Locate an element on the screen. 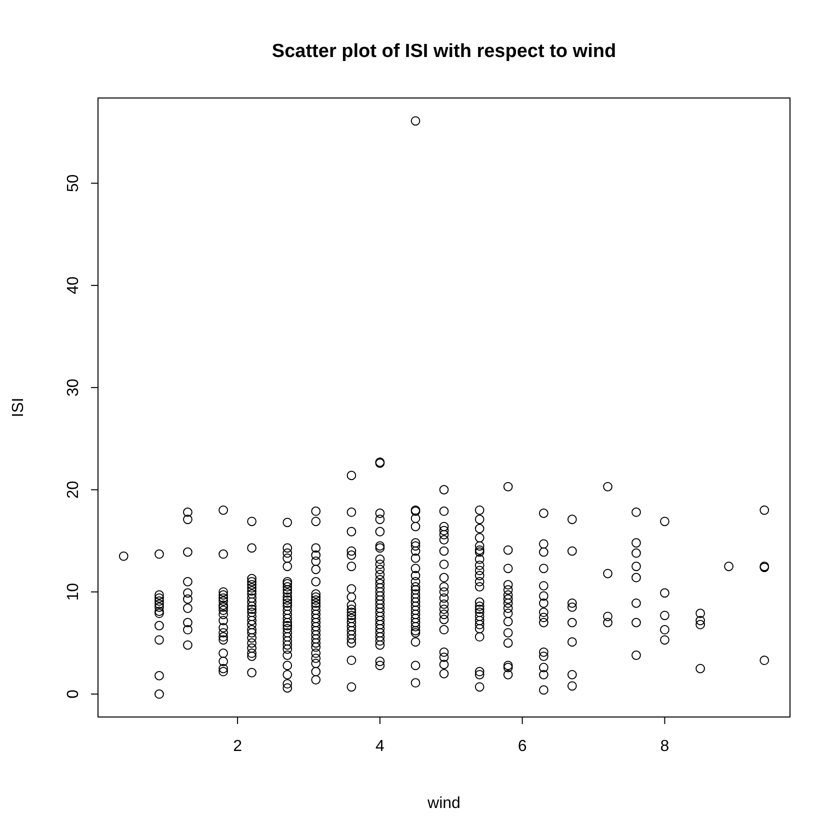  y-tick-label: 30 is located at coordinates (73, 387).